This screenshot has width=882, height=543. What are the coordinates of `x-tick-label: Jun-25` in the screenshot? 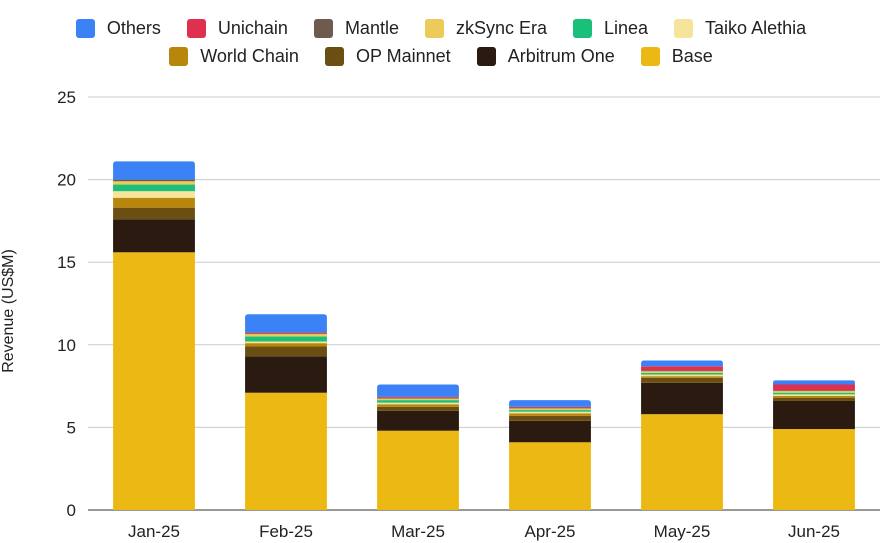 It's located at (814, 531).